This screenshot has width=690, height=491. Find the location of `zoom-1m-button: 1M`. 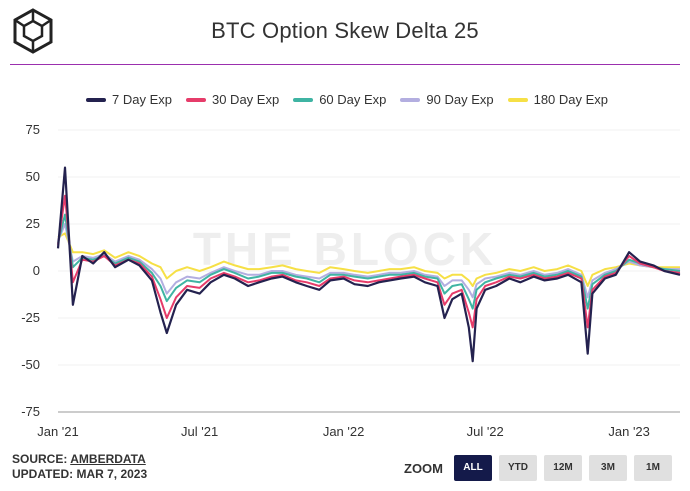

zoom-1m-button: 1M is located at coordinates (653, 468).